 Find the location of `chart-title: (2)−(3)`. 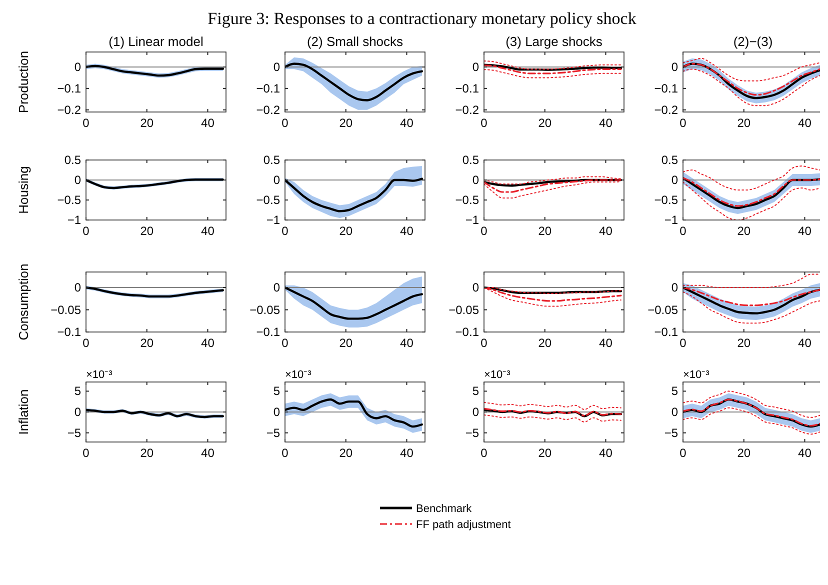

chart-title: (2)−(3) is located at coordinates (753, 41).